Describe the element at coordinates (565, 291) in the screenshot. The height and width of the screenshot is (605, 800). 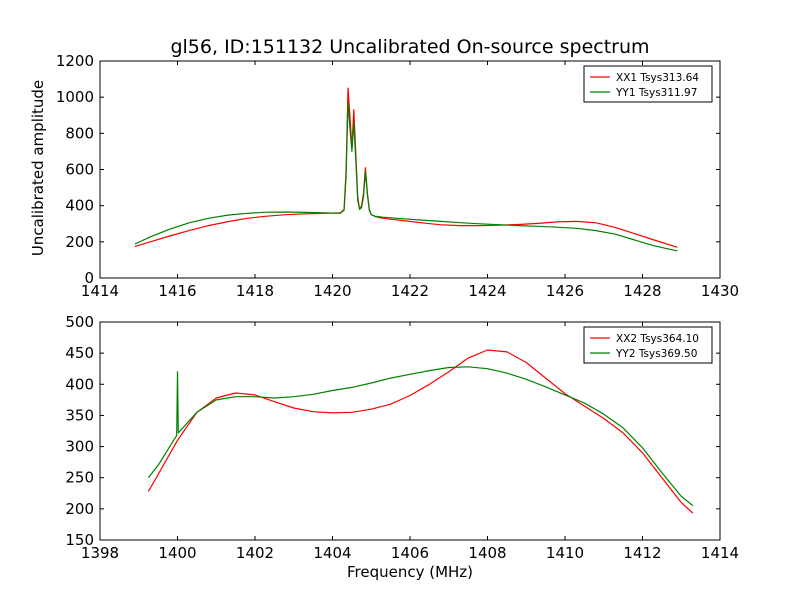
I see `x-tick-label: 1426` at that location.